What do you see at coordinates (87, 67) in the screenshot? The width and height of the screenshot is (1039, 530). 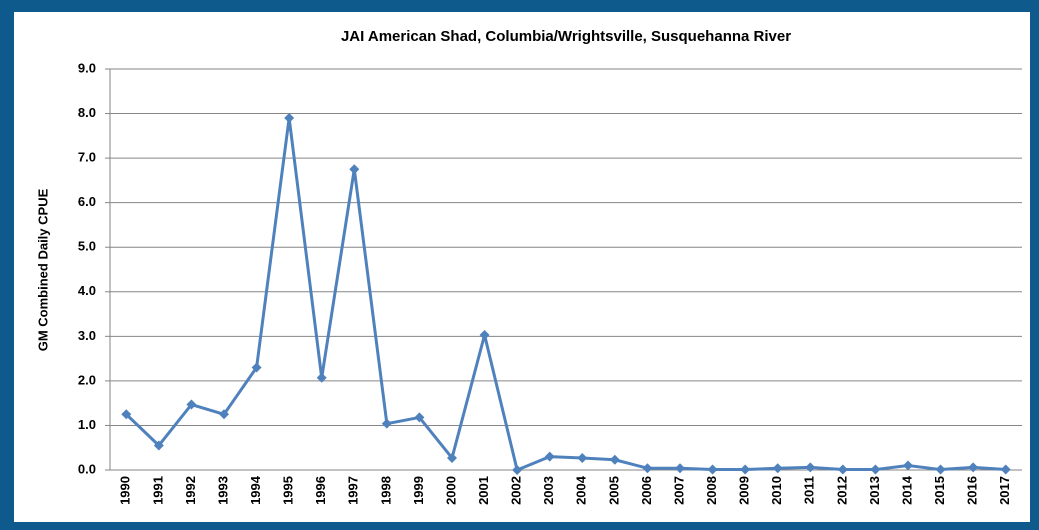 I see `y-tick-label: 9.0` at bounding box center [87, 67].